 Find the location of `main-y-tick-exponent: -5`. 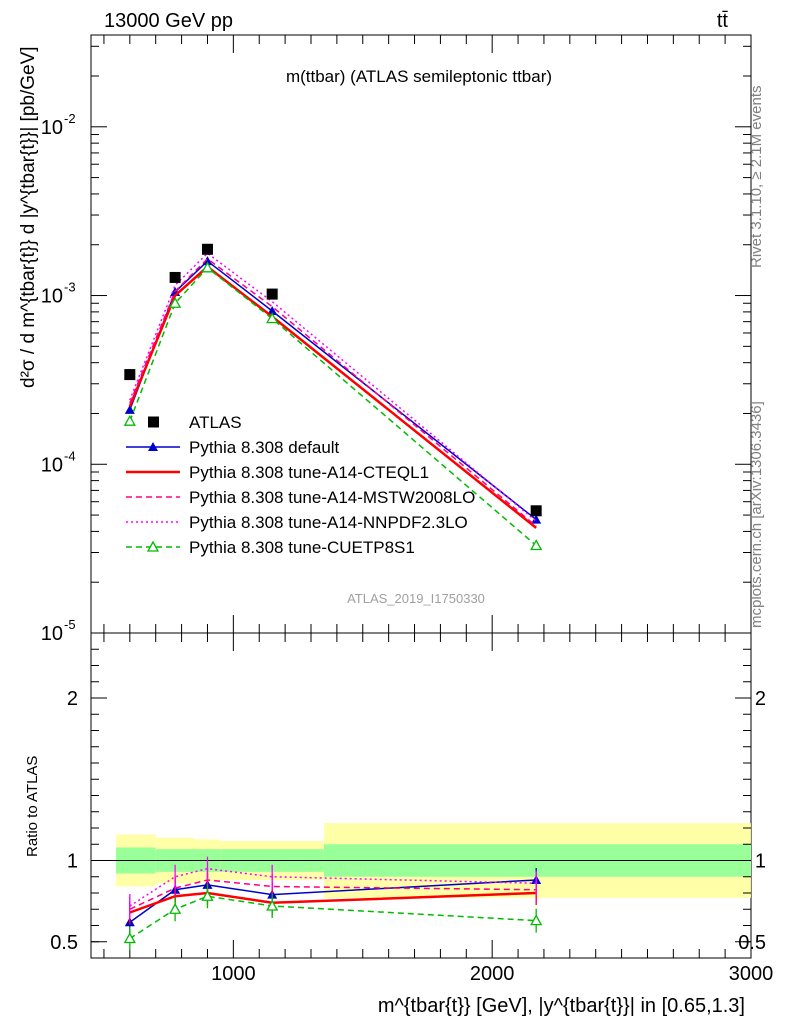

main-y-tick-exponent: -5 is located at coordinates (70, 624).